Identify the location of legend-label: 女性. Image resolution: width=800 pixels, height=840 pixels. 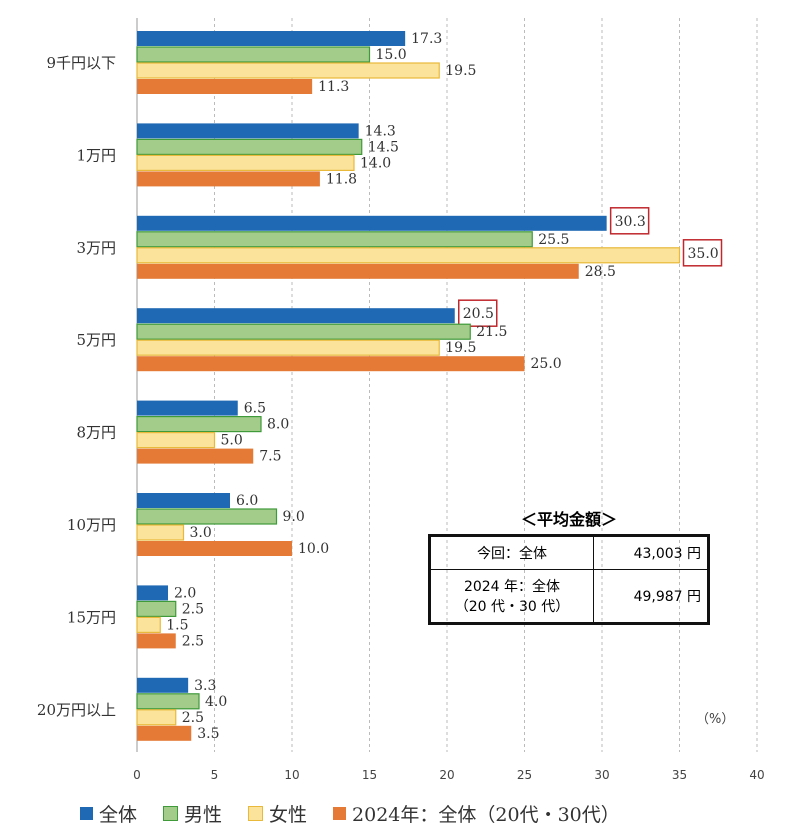
(288, 815).